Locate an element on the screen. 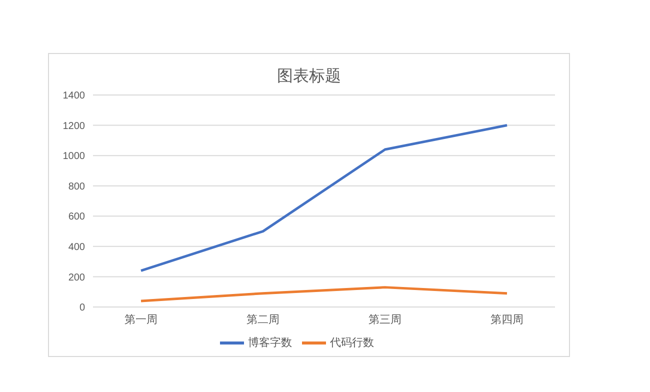  x-tick-label: 第四周 is located at coordinates (507, 320).